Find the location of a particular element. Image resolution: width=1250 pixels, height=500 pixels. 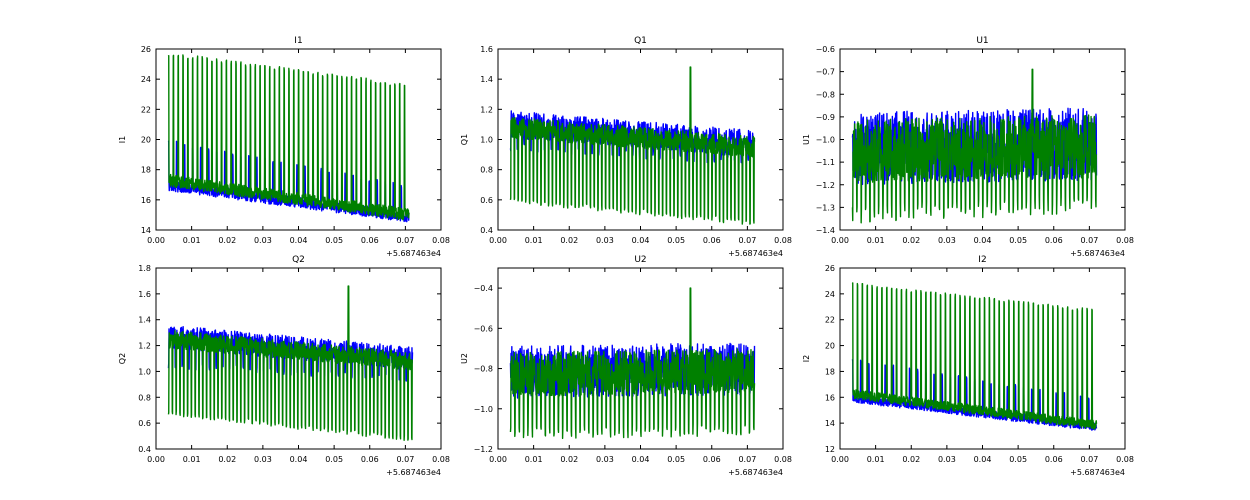

y-axis-label: U2 is located at coordinates (464, 358).